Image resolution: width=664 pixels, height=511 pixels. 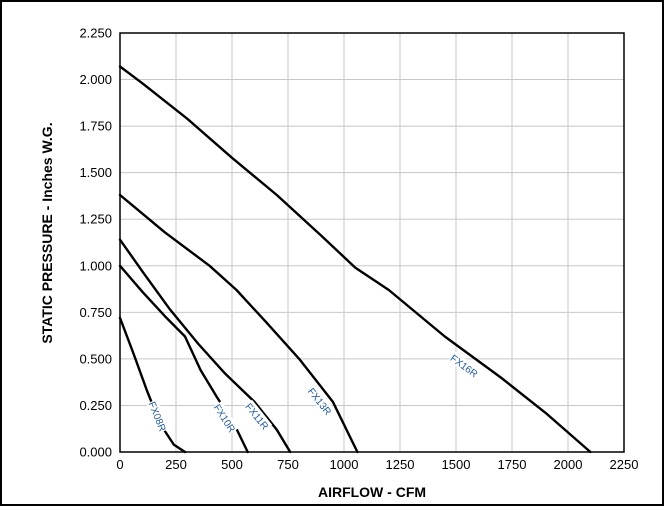 I want to click on y-axis-title: STATIC PRESSURE - Inches W.G., so click(x=47, y=232).